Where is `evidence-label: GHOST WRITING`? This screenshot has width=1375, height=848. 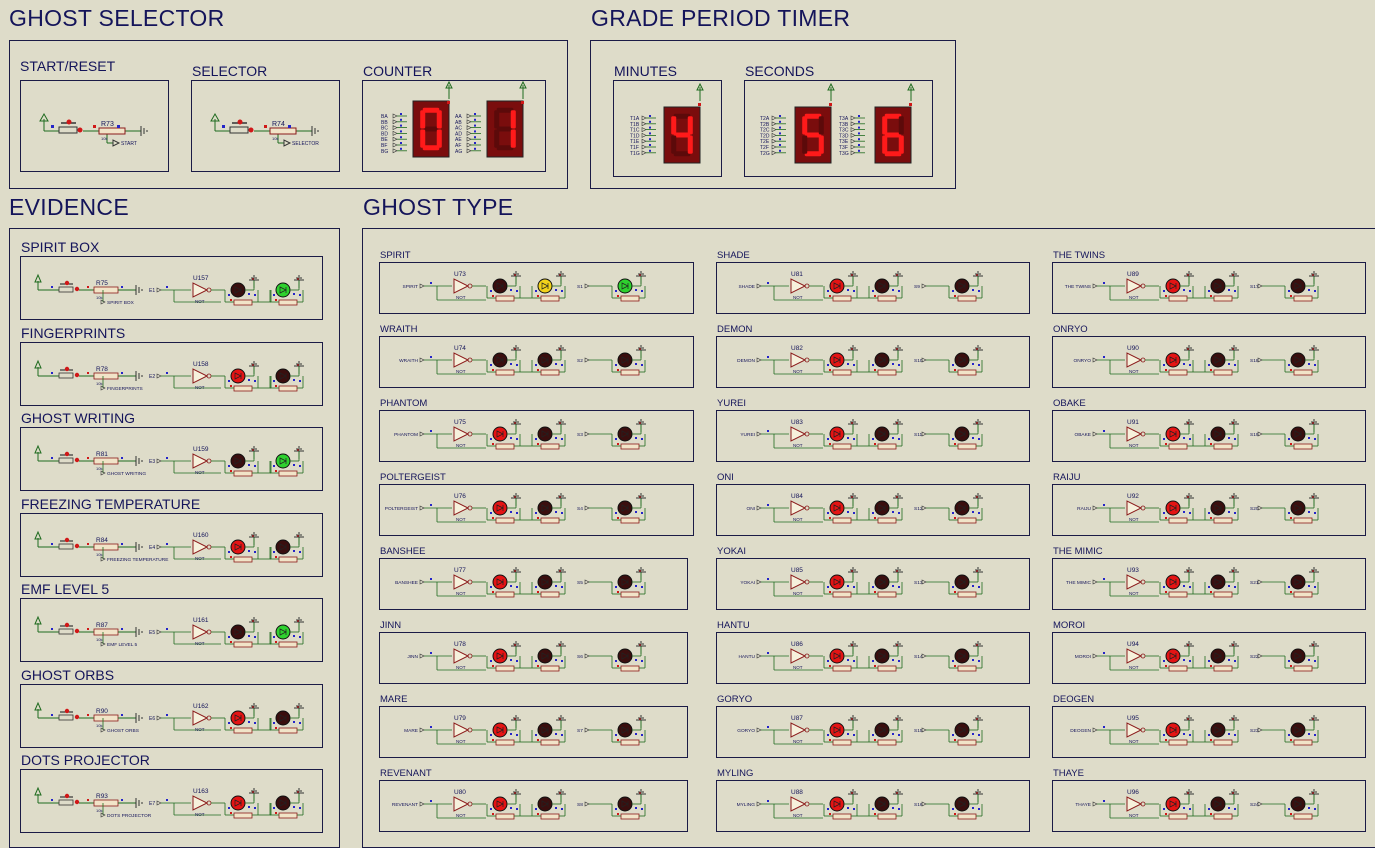 evidence-label: GHOST WRITING is located at coordinates (78, 418).